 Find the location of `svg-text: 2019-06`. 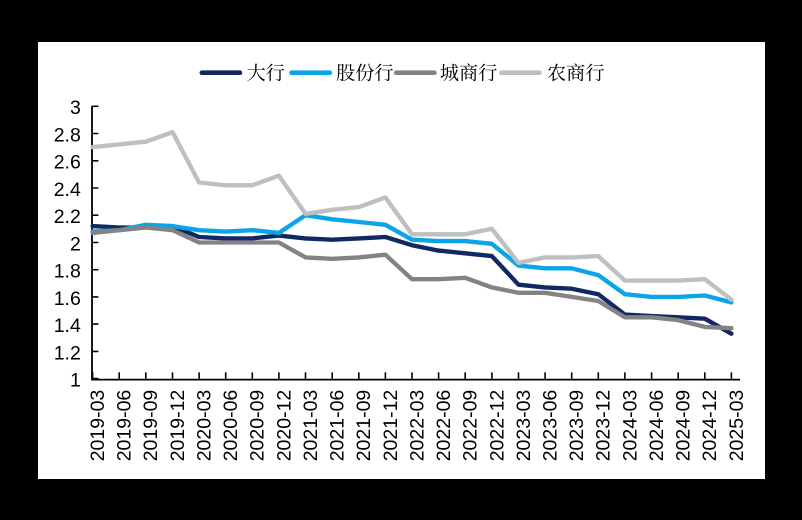

svg-text: 2019-06 is located at coordinates (125, 426).